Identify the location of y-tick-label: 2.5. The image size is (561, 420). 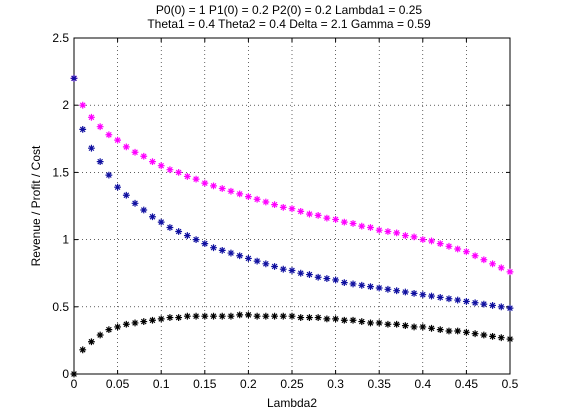
(60, 38).